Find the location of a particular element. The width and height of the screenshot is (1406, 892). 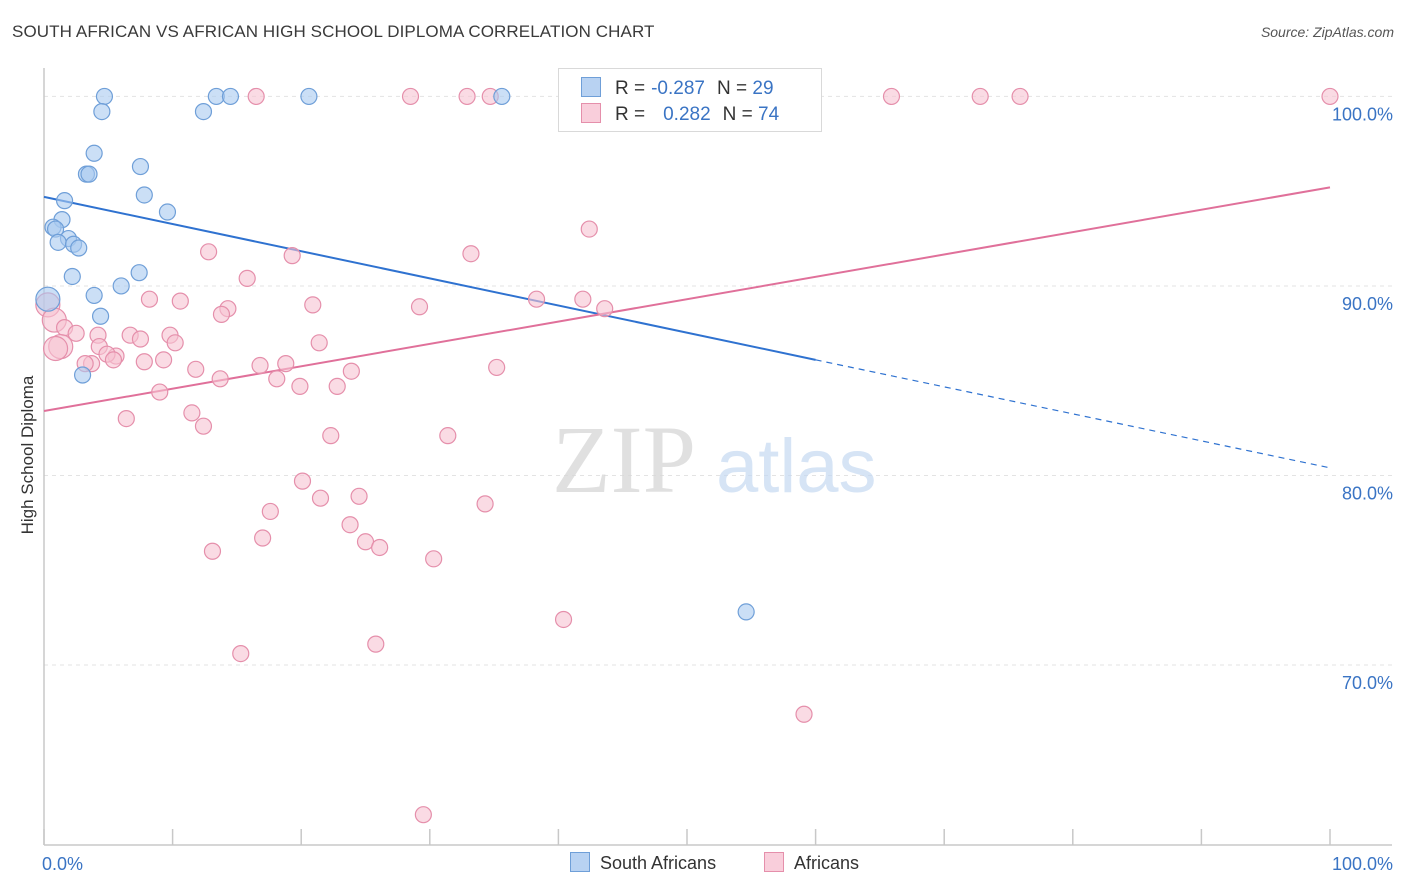

y-tick-label-0: 100.0% is located at coordinates (1362, 114).